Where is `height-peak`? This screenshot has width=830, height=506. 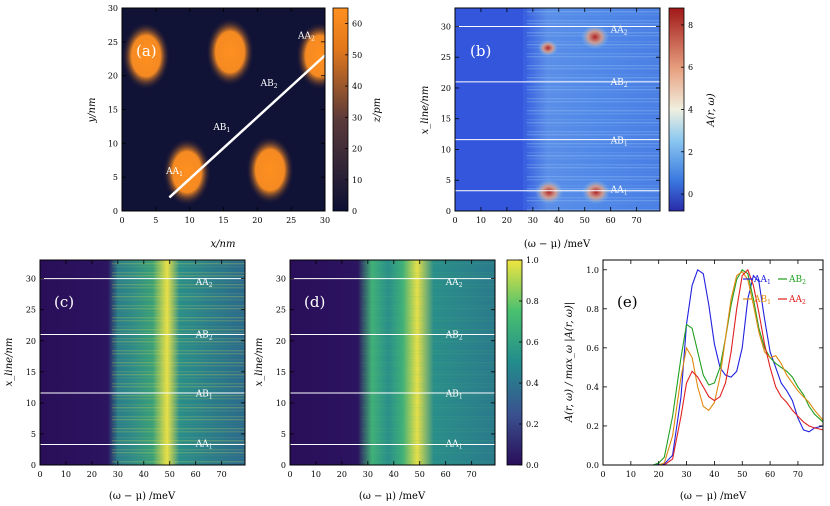 height-peak is located at coordinates (146, 56).